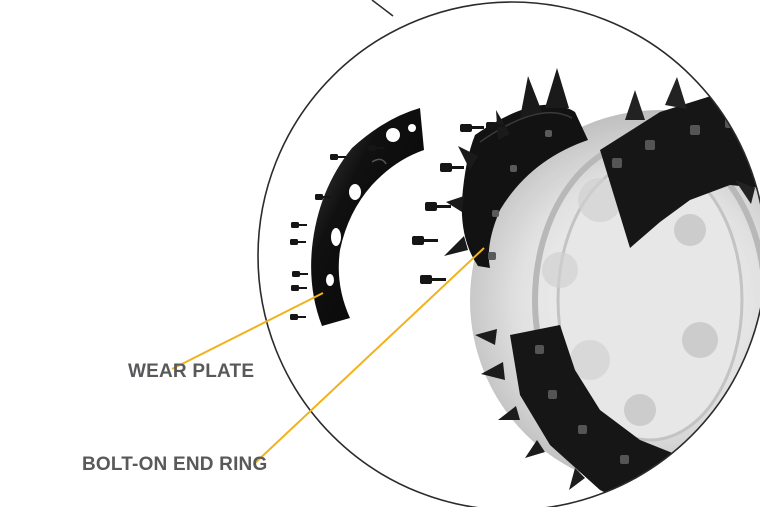 This screenshot has width=760, height=507. Describe the element at coordinates (191, 371) in the screenshot. I see `wear-plate-label: WEAR PLATE` at that location.